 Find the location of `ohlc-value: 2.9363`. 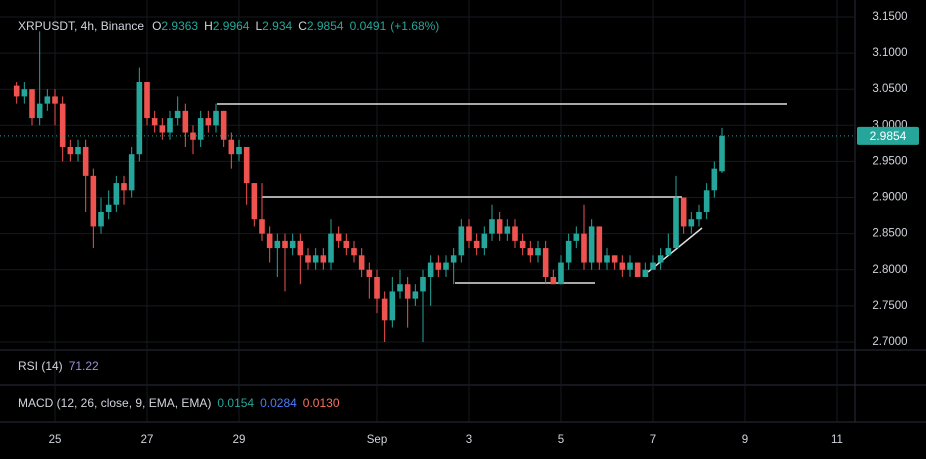

ohlc-value: 2.9363 is located at coordinates (179, 26).